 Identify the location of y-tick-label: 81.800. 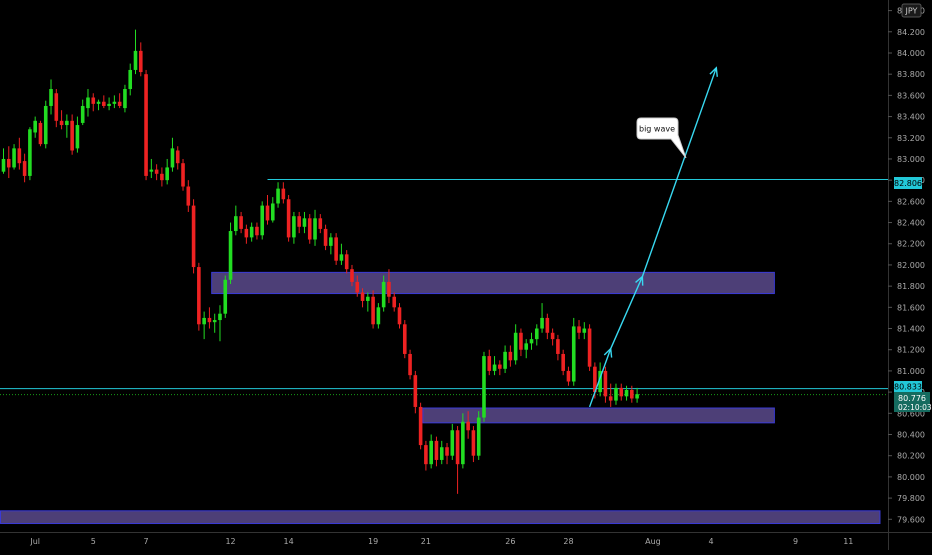
(911, 286).